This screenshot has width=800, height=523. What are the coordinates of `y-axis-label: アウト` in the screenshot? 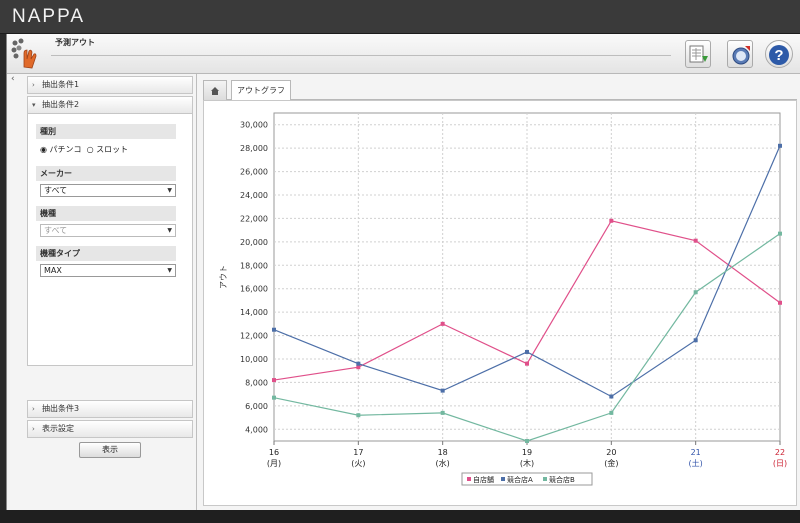 It's located at (223, 277).